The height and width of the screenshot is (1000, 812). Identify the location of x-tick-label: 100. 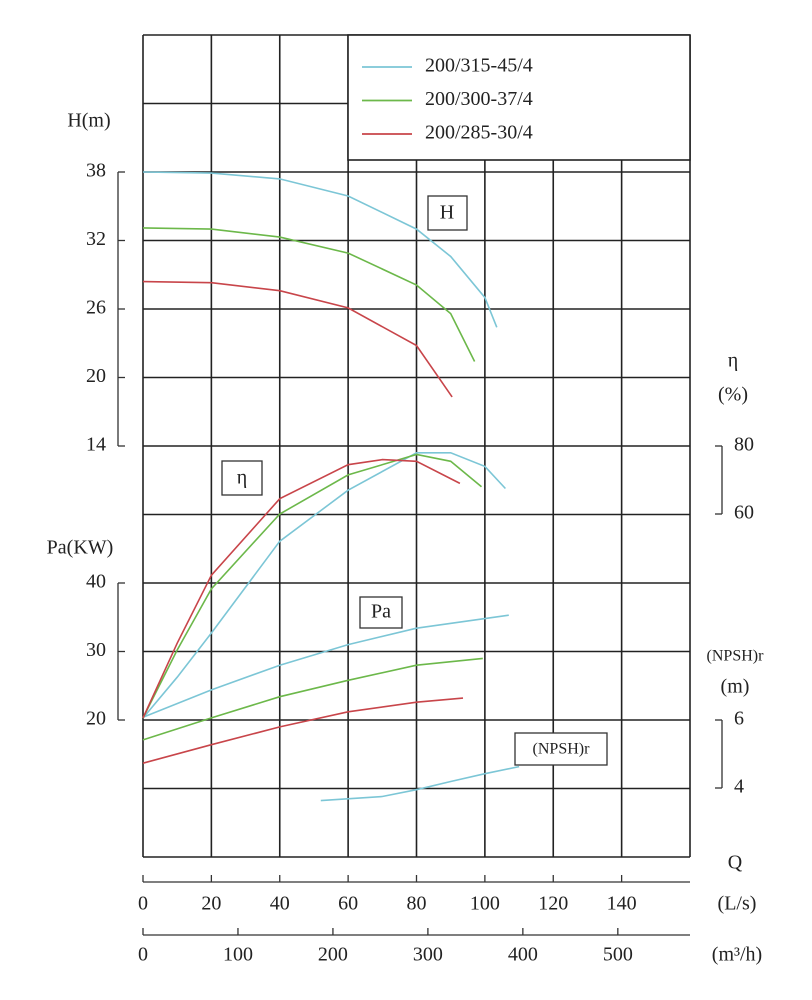
(485, 904).